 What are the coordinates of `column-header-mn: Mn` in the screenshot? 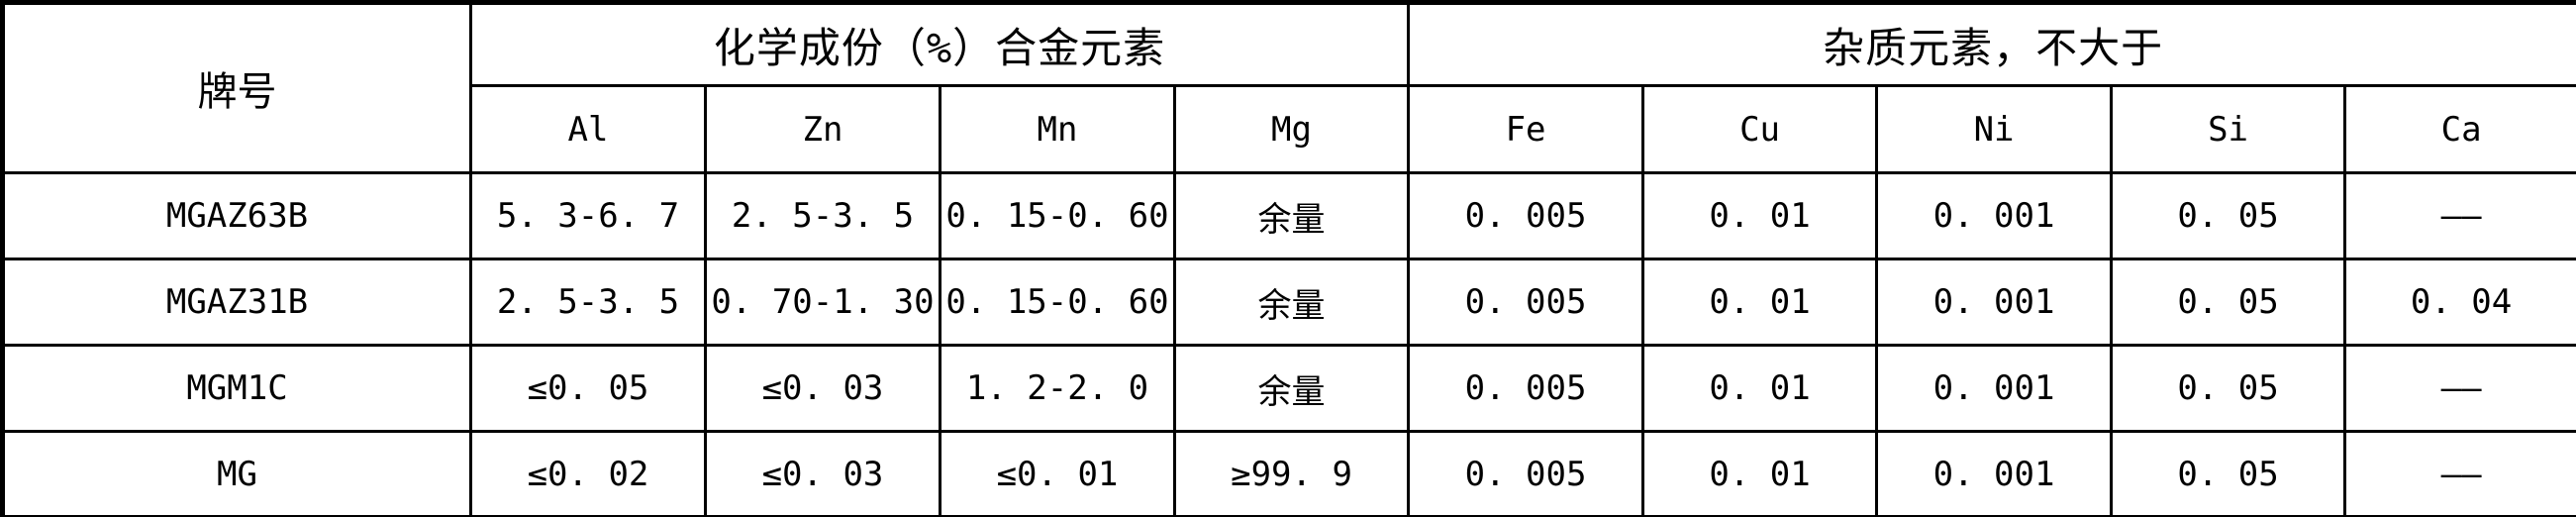 It's located at (1057, 129).